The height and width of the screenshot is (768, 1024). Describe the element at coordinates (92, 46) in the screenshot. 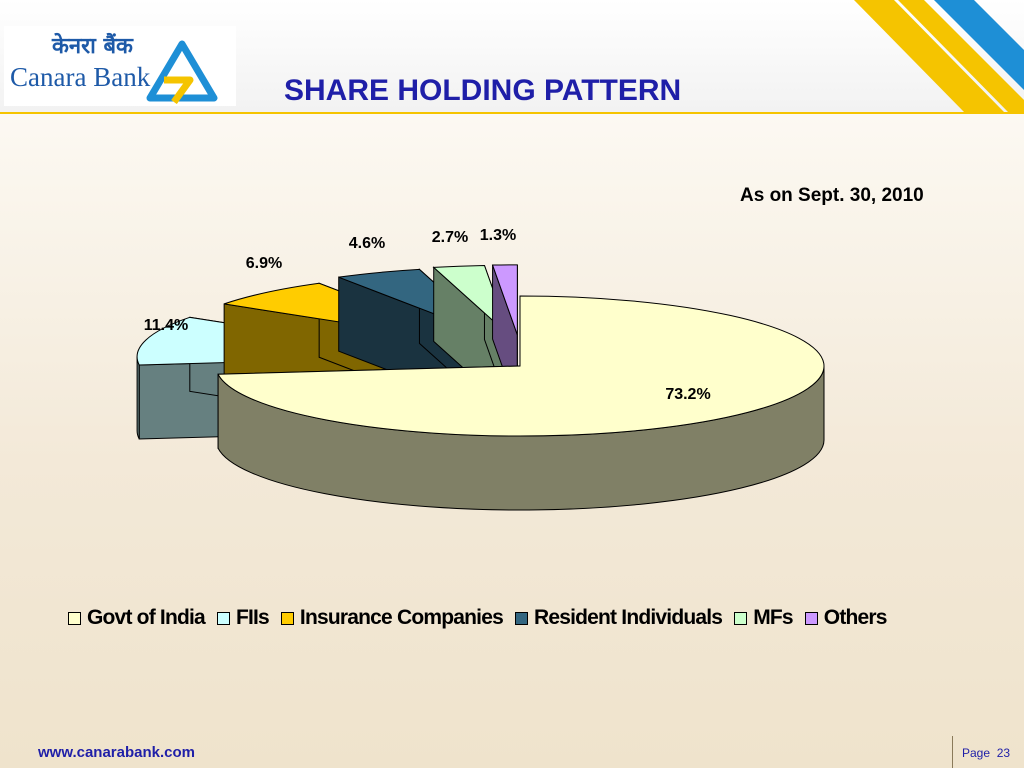

I see `logo-hindi-text: केनरा बैंक` at that location.